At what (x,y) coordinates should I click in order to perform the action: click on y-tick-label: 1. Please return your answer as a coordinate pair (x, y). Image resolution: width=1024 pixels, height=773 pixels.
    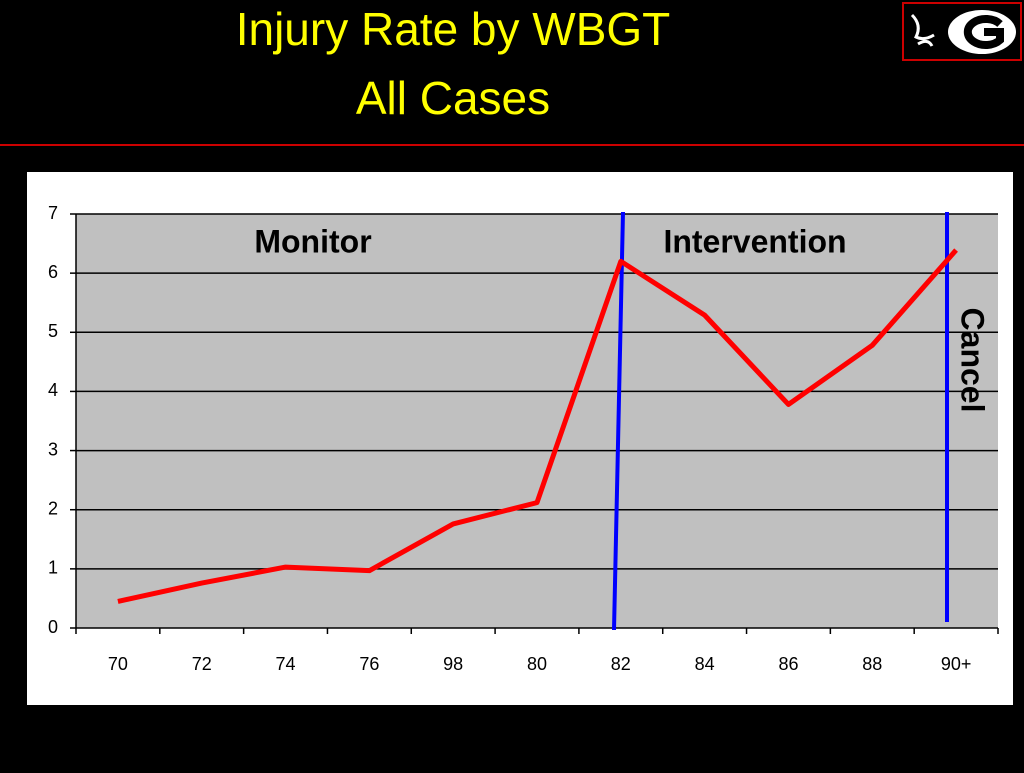
    Looking at the image, I should click on (53, 568).